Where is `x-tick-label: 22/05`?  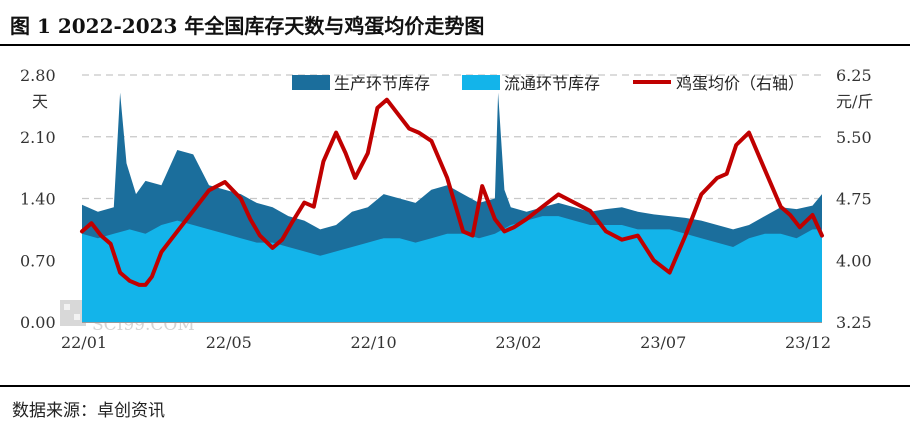 x-tick-label: 22/05 is located at coordinates (229, 342).